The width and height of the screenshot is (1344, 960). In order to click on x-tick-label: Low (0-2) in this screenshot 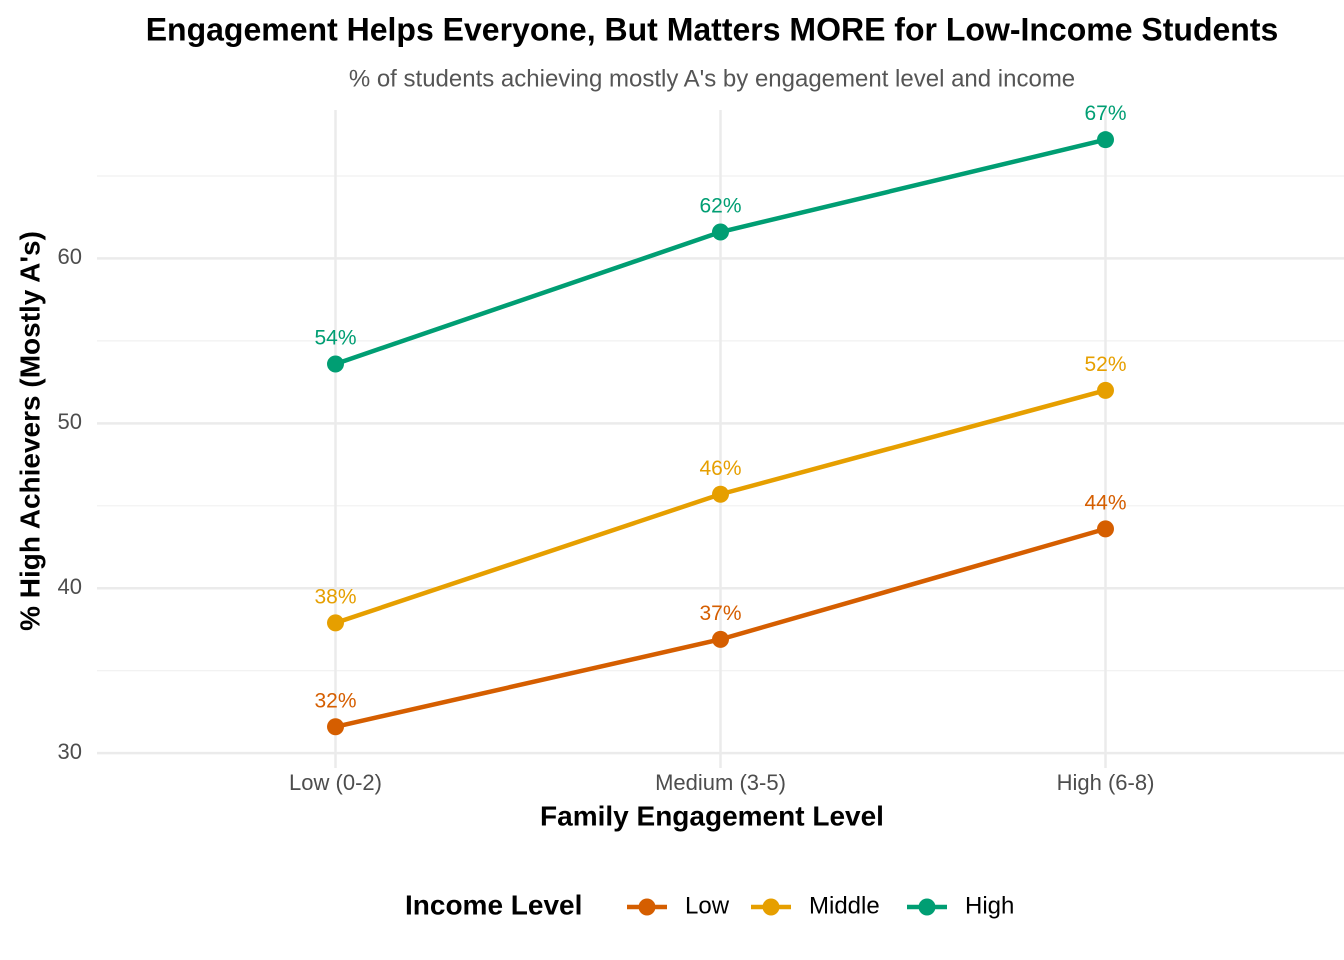, I will do `click(335, 782)`.